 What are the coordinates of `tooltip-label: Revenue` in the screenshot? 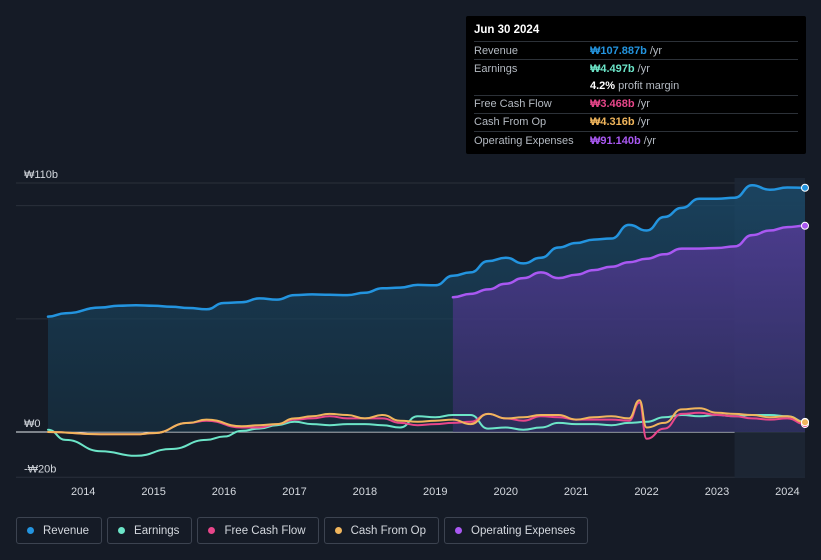 It's located at (496, 50).